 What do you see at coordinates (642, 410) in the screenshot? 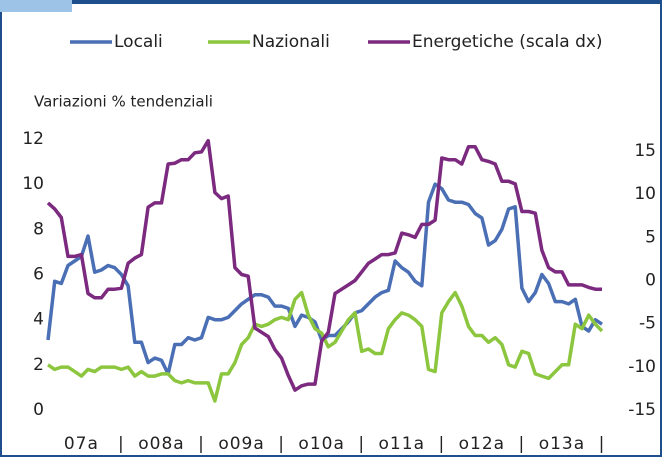
I see `y2-tick-label: -15` at bounding box center [642, 410].